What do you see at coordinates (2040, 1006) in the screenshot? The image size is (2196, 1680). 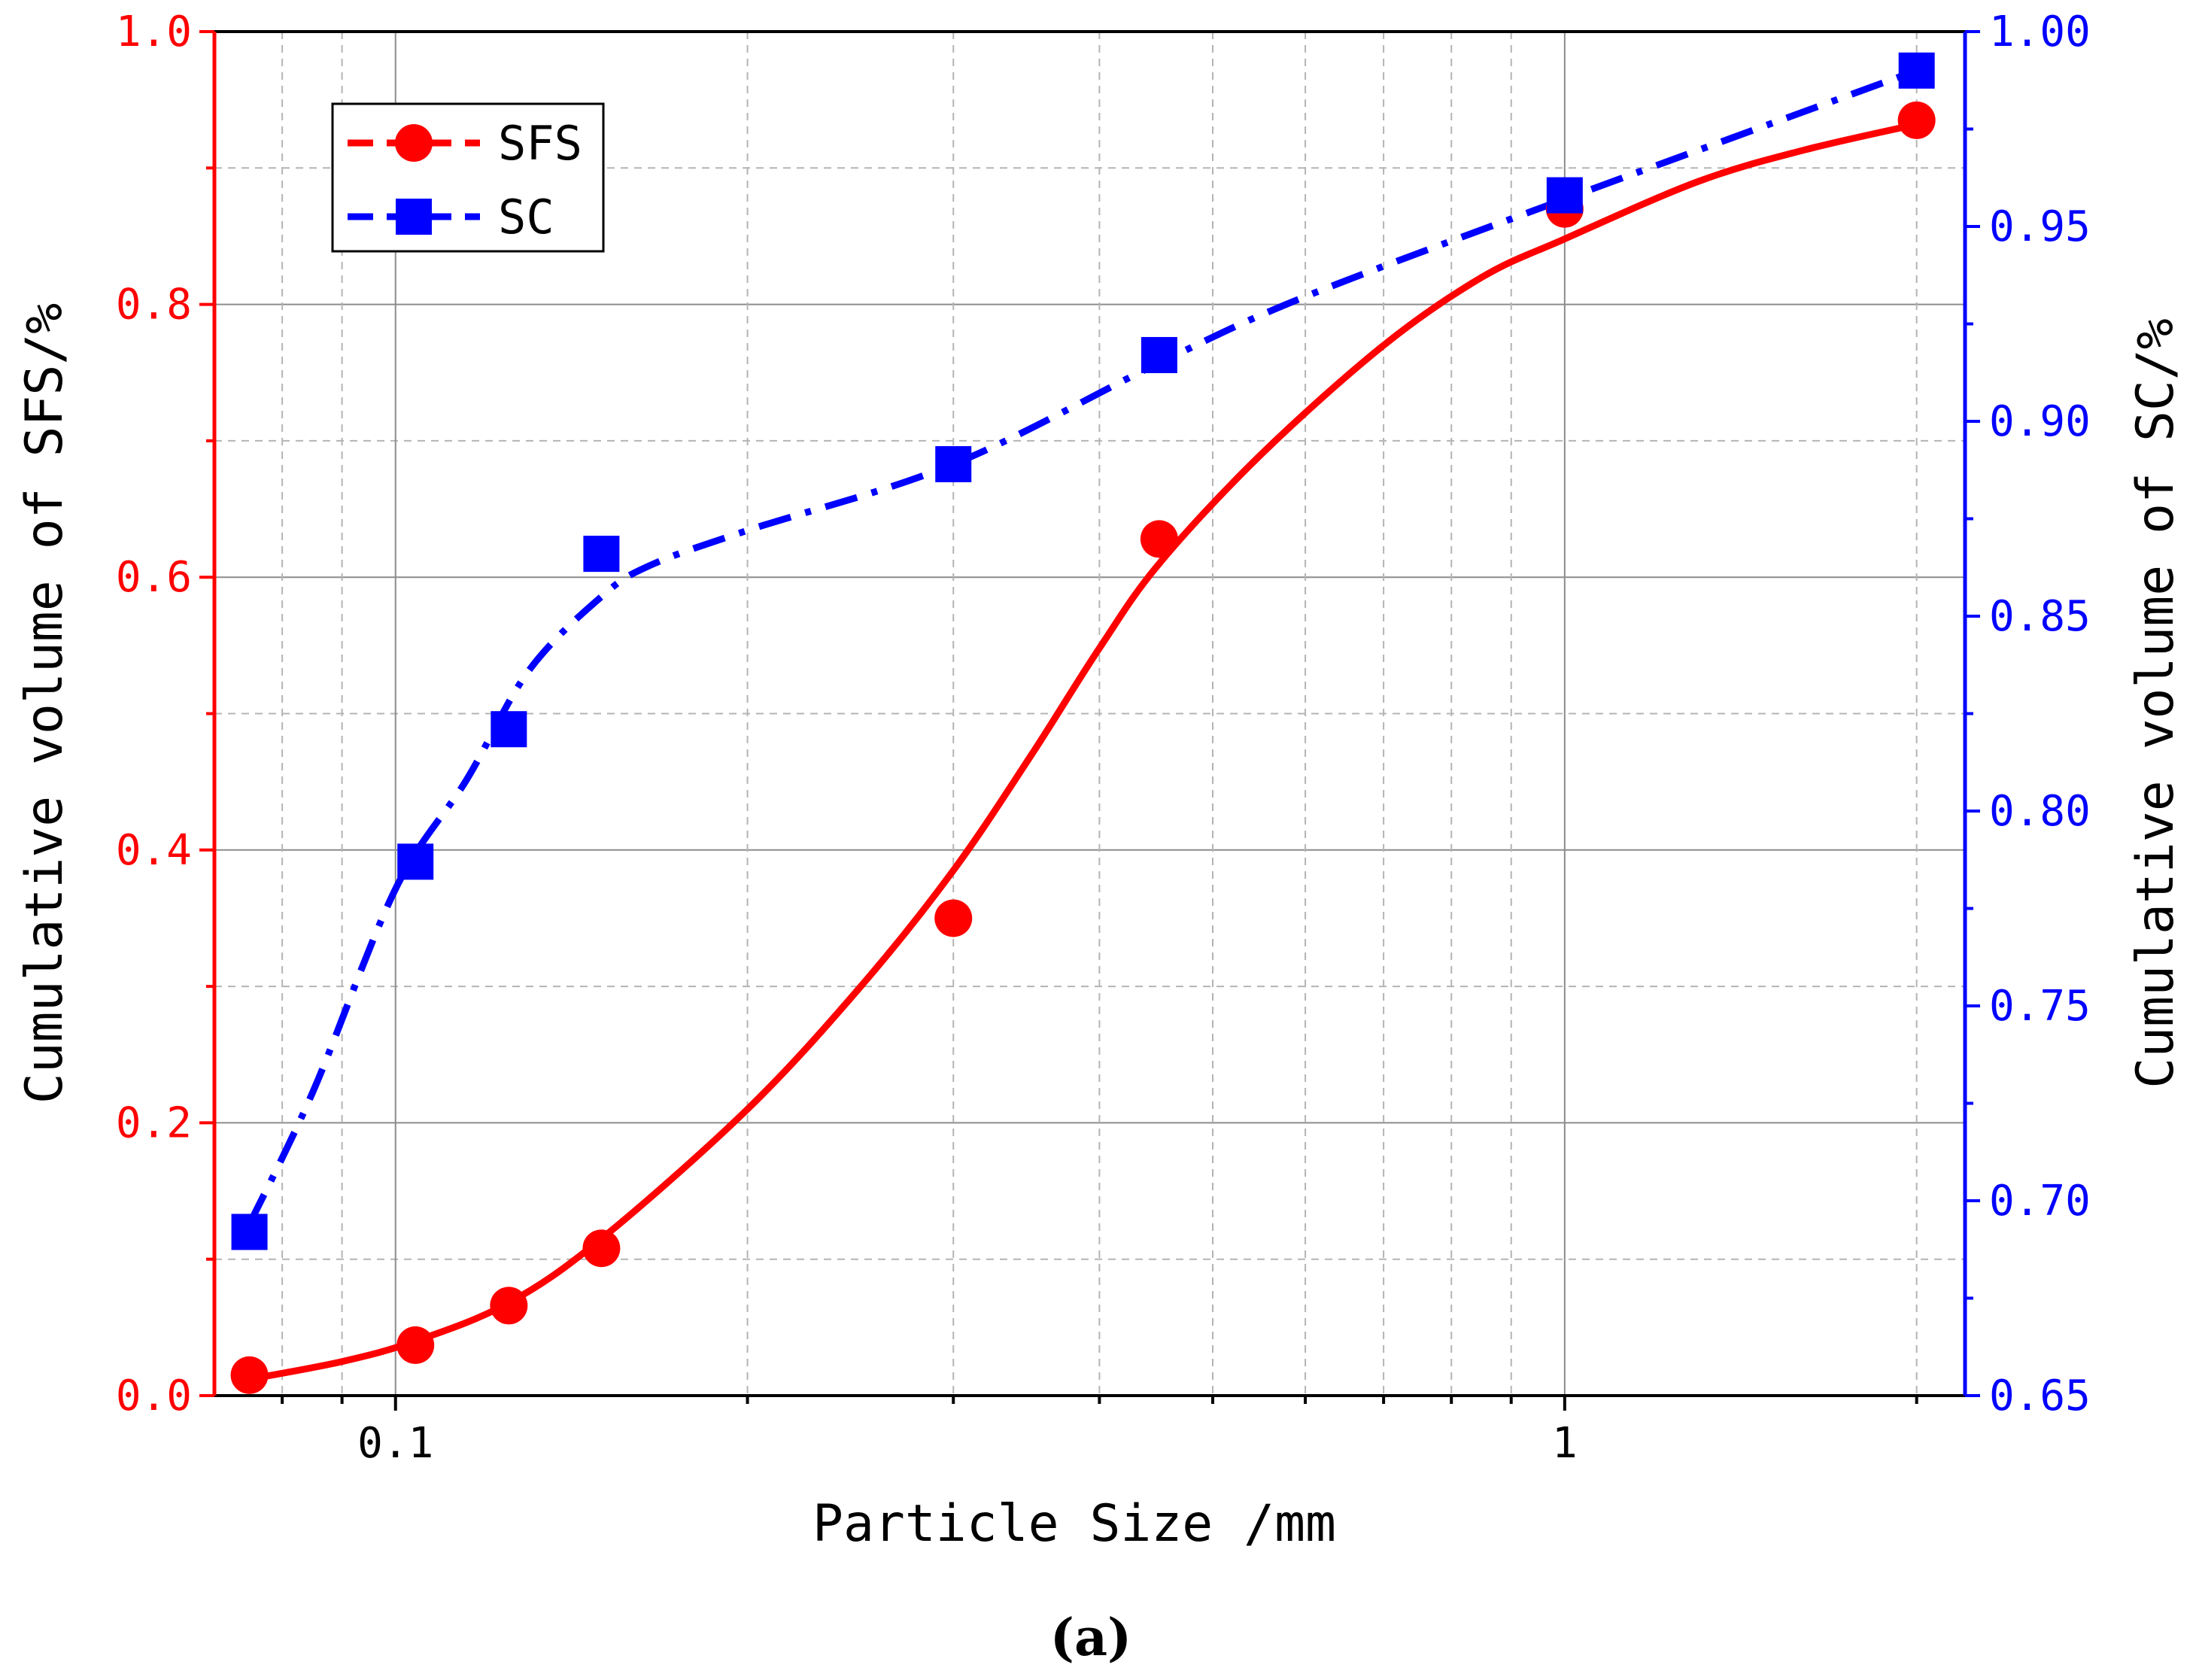 I see `y-right-tick-label: 0.75` at bounding box center [2040, 1006].